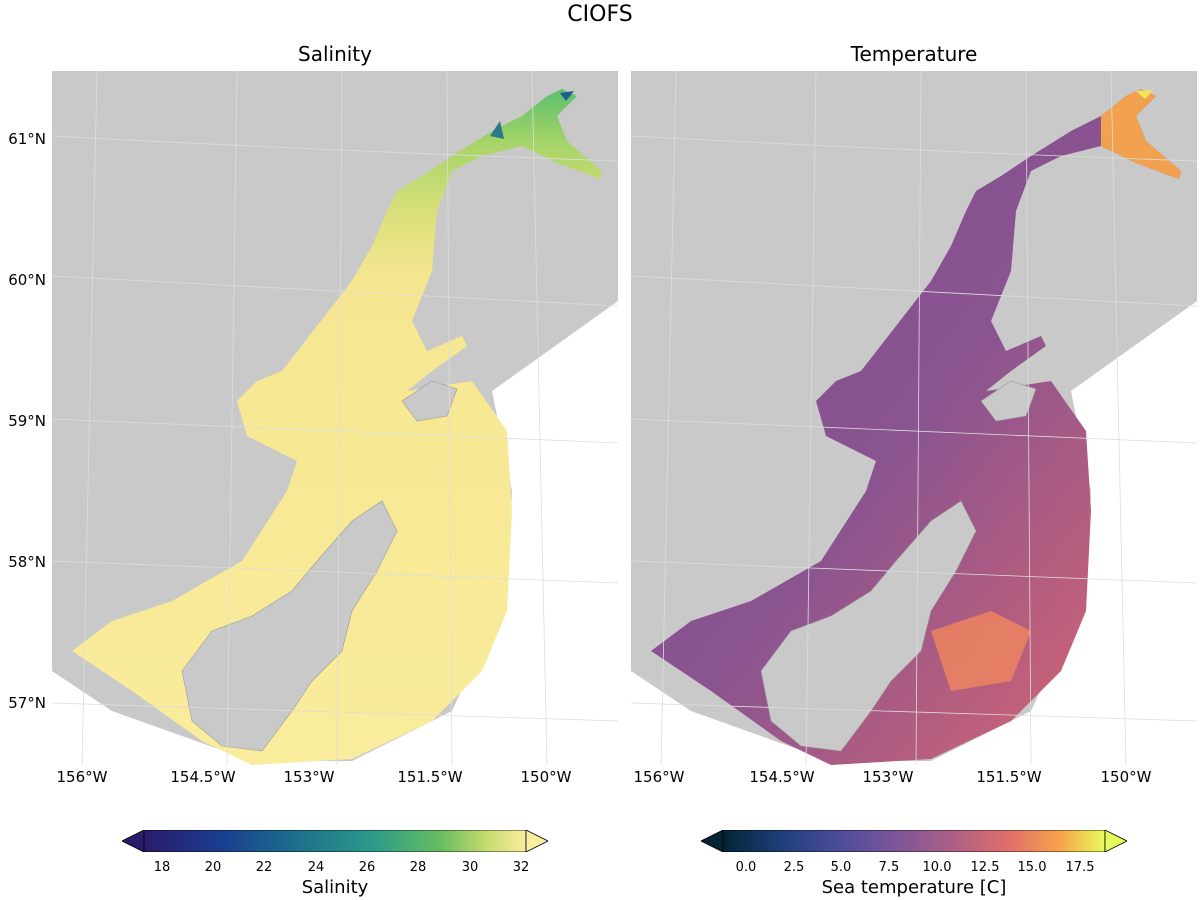 This screenshot has height=900, width=1200. I want to click on colorbar-tick: 32, so click(521, 867).